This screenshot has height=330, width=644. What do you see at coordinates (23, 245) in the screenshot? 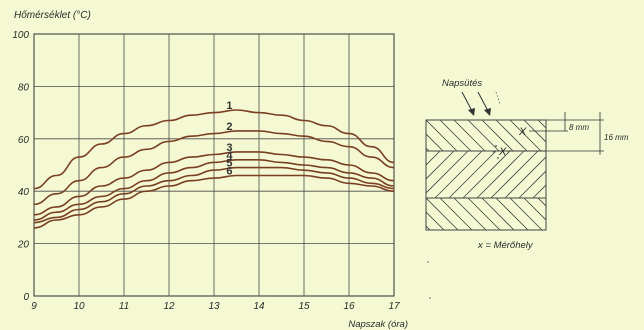
I see `y-tick-label: 20` at bounding box center [23, 245].